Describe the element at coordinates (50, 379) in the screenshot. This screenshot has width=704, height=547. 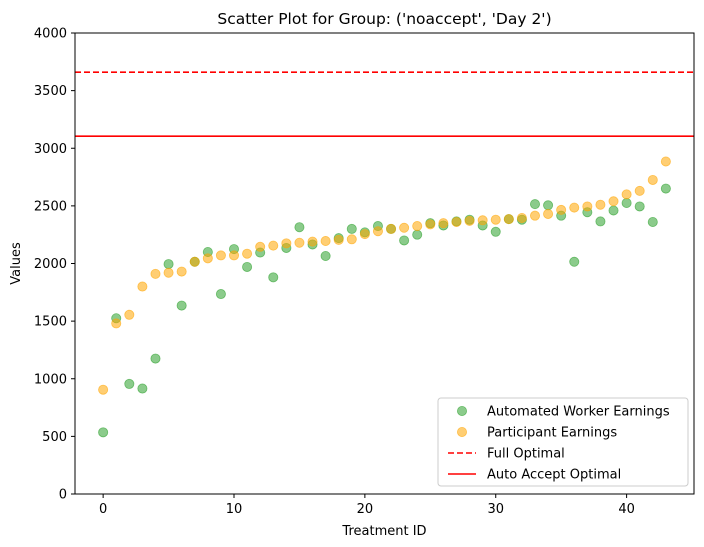
I see `y-tick-label: 1000` at that location.